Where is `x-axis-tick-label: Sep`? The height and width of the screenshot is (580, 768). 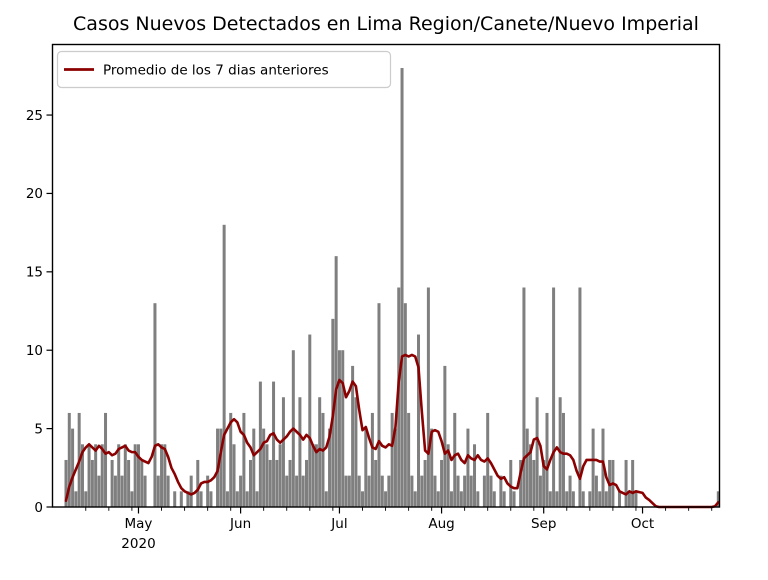 x-axis-tick-label: Sep is located at coordinates (543, 524).